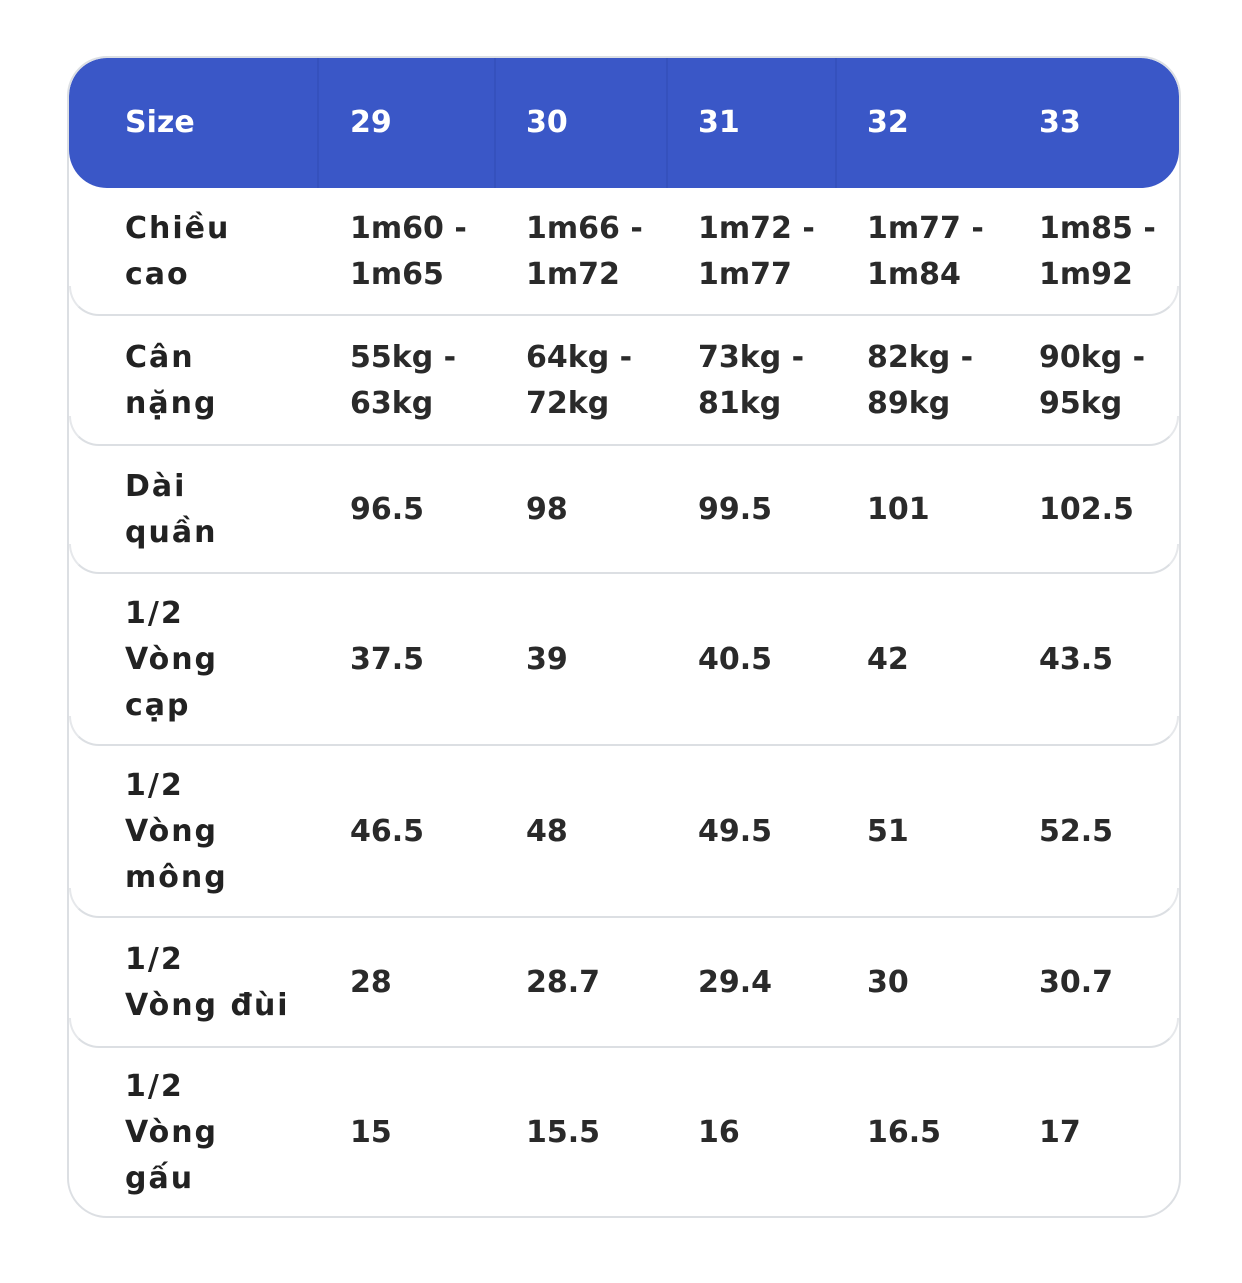 This screenshot has height=1283, width=1242. I want to click on header-size-29: 29, so click(371, 122).